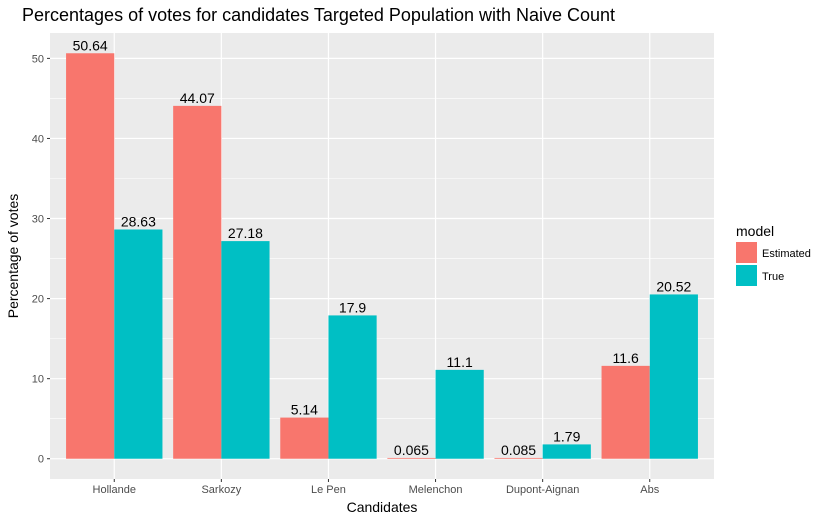  What do you see at coordinates (13, 256) in the screenshot?
I see `y-axis-title: Percentage of votes` at bounding box center [13, 256].